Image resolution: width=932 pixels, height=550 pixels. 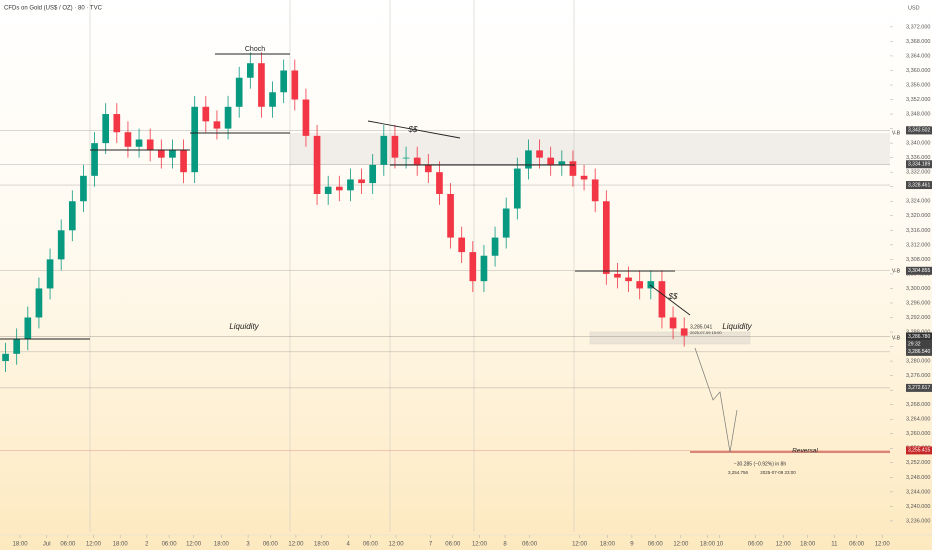 I want to click on price-label: 3,304.855, so click(x=919, y=271).